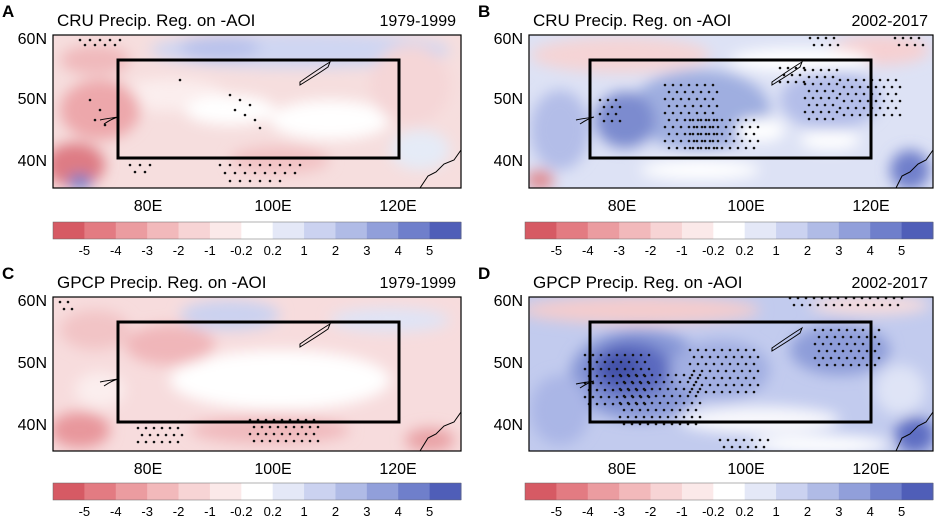 The width and height of the screenshot is (941, 522). I want to click on panel-b-xtick: 80E, so click(622, 206).